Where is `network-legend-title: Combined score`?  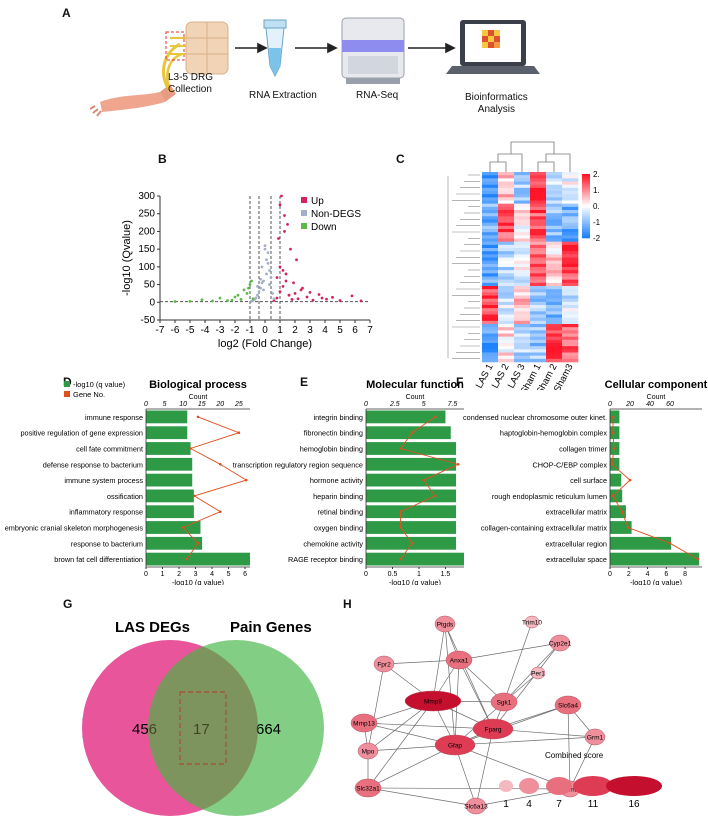 network-legend-title: Combined score is located at coordinates (574, 755).